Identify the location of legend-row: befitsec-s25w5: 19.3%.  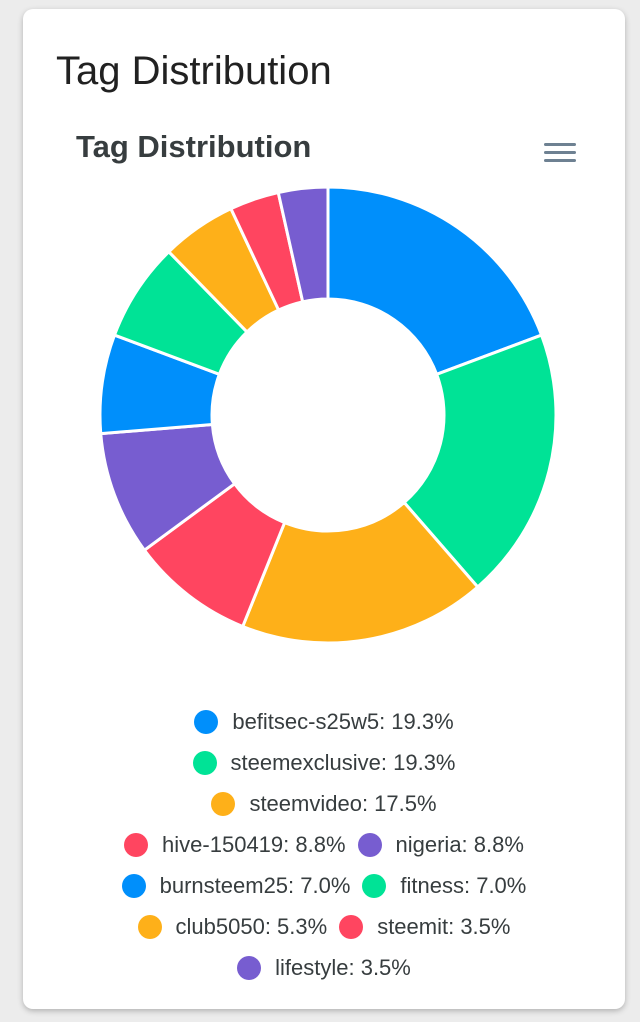
(324, 721).